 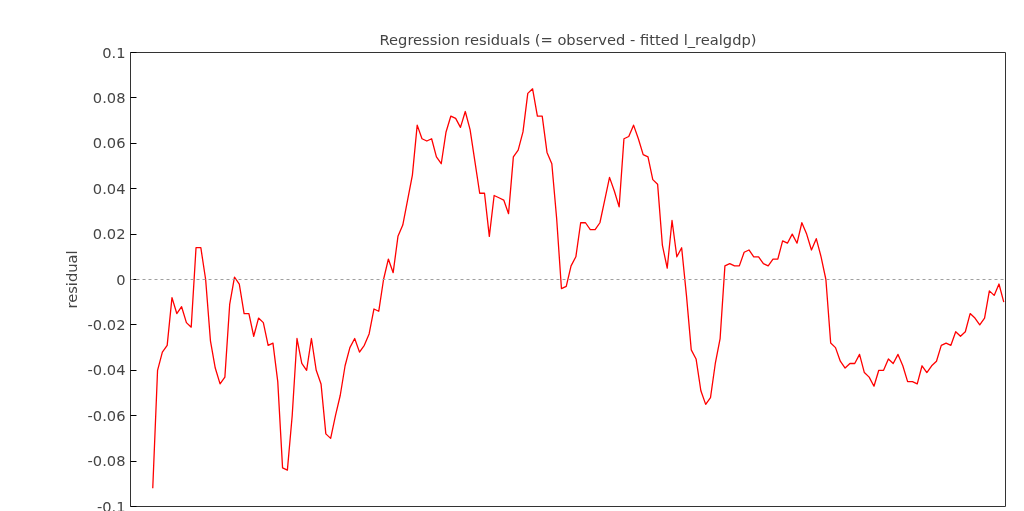 I want to click on y-tick-label: -0.08, so click(x=106, y=461).